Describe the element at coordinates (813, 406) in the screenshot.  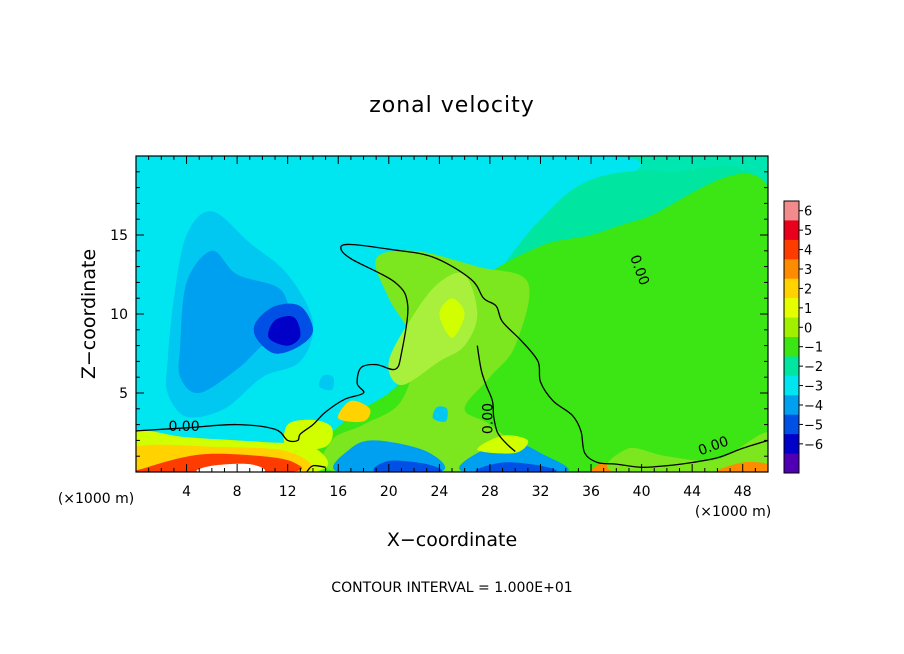
I see `colorbar-label-10: −4` at that location.